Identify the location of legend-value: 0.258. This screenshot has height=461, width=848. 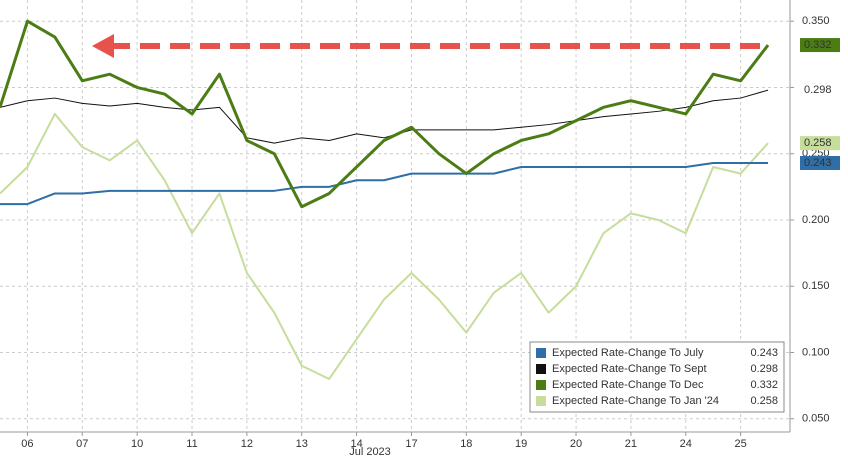
(764, 401).